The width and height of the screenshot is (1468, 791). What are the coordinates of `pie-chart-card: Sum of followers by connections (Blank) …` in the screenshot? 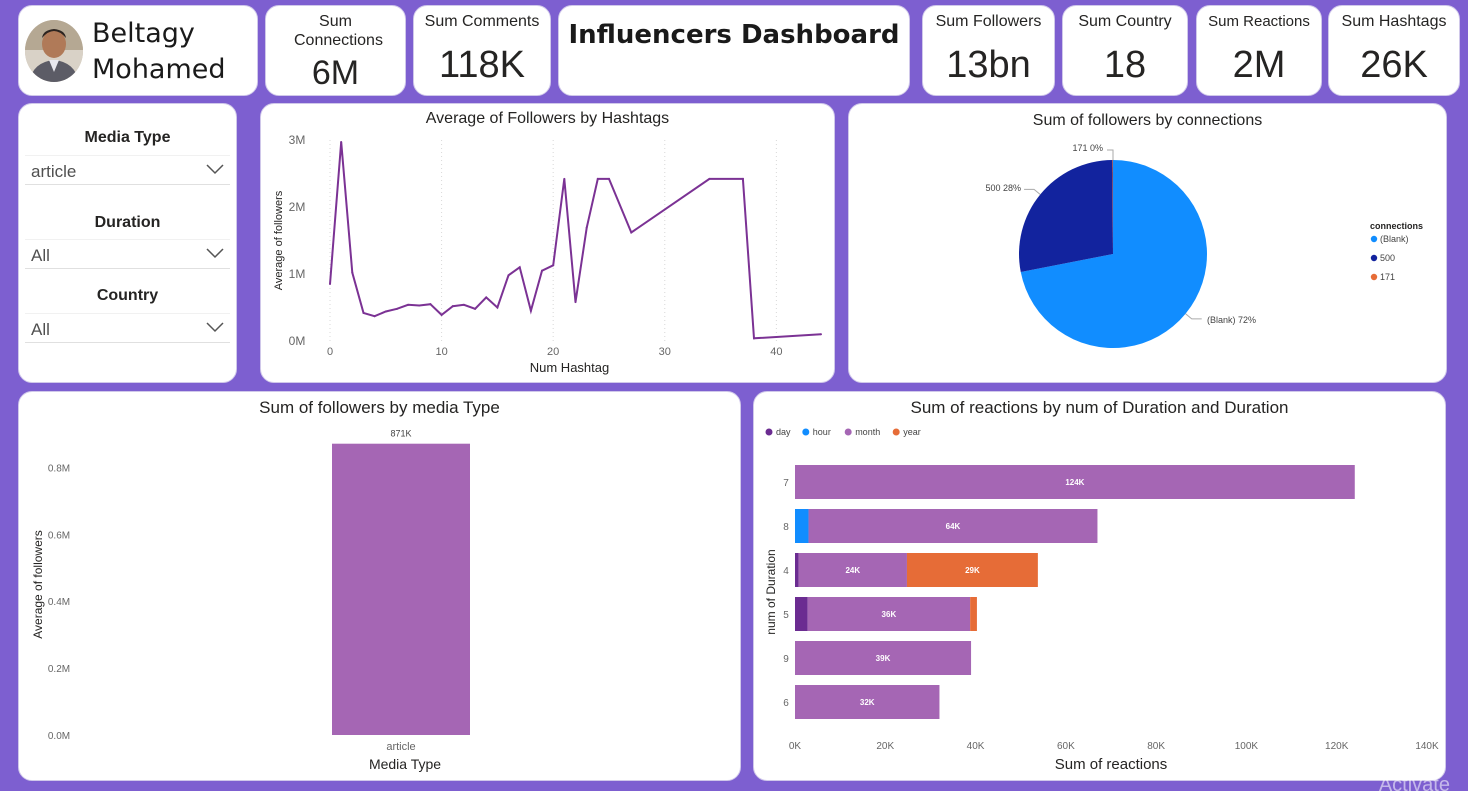 It's located at (1147, 243).